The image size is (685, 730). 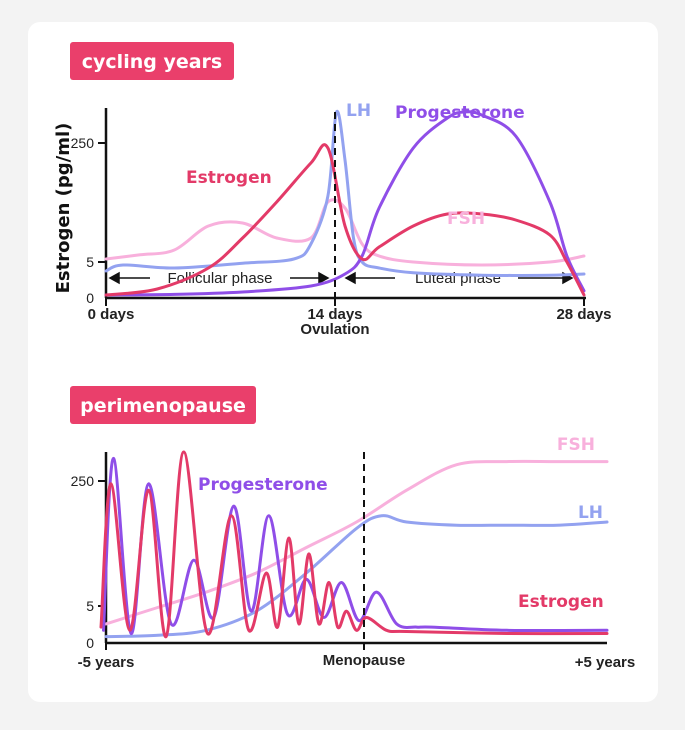 What do you see at coordinates (106, 662) in the screenshot?
I see `bottom-x-tick-minus5: -5 years` at bounding box center [106, 662].